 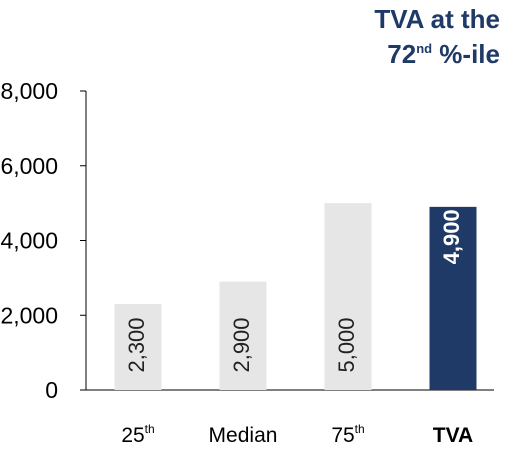 I want to click on x-tick-label: 75th, so click(x=347, y=434).